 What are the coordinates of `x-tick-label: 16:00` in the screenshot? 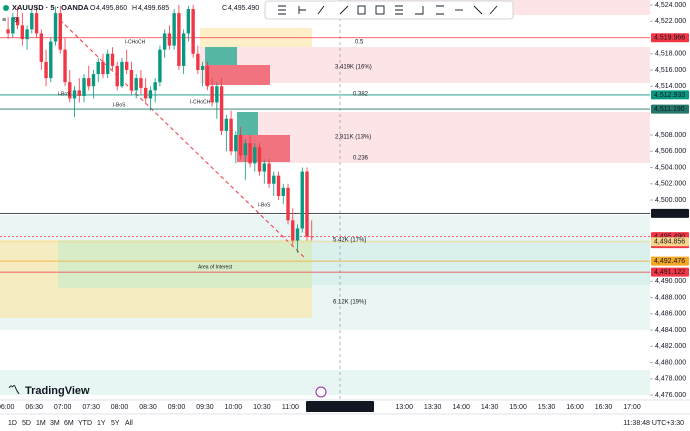 It's located at (575, 407).